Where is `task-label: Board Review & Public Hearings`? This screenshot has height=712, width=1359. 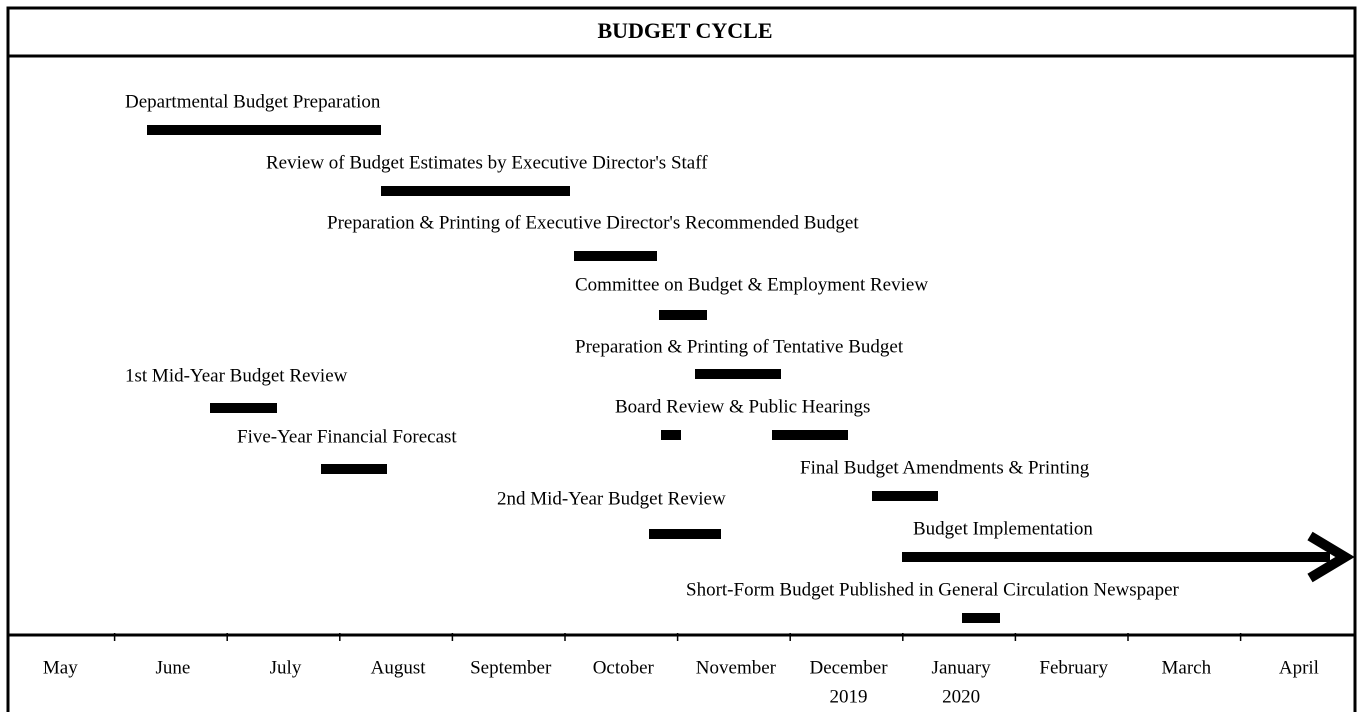
task-label: Board Review & Public Hearings is located at coordinates (742, 406).